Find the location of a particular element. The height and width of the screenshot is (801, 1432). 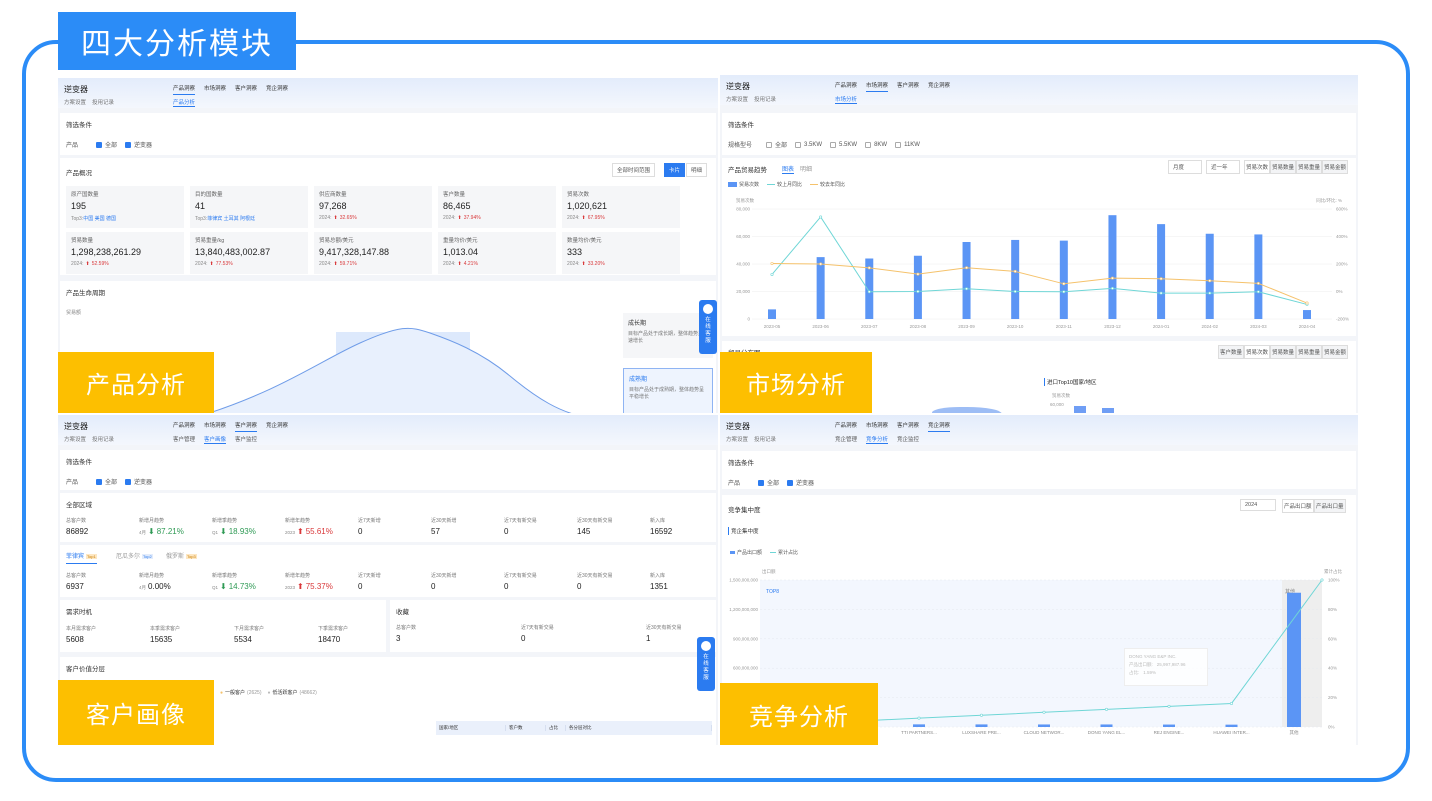

x-tick-label: 2023-06 is located at coordinates (820, 326).